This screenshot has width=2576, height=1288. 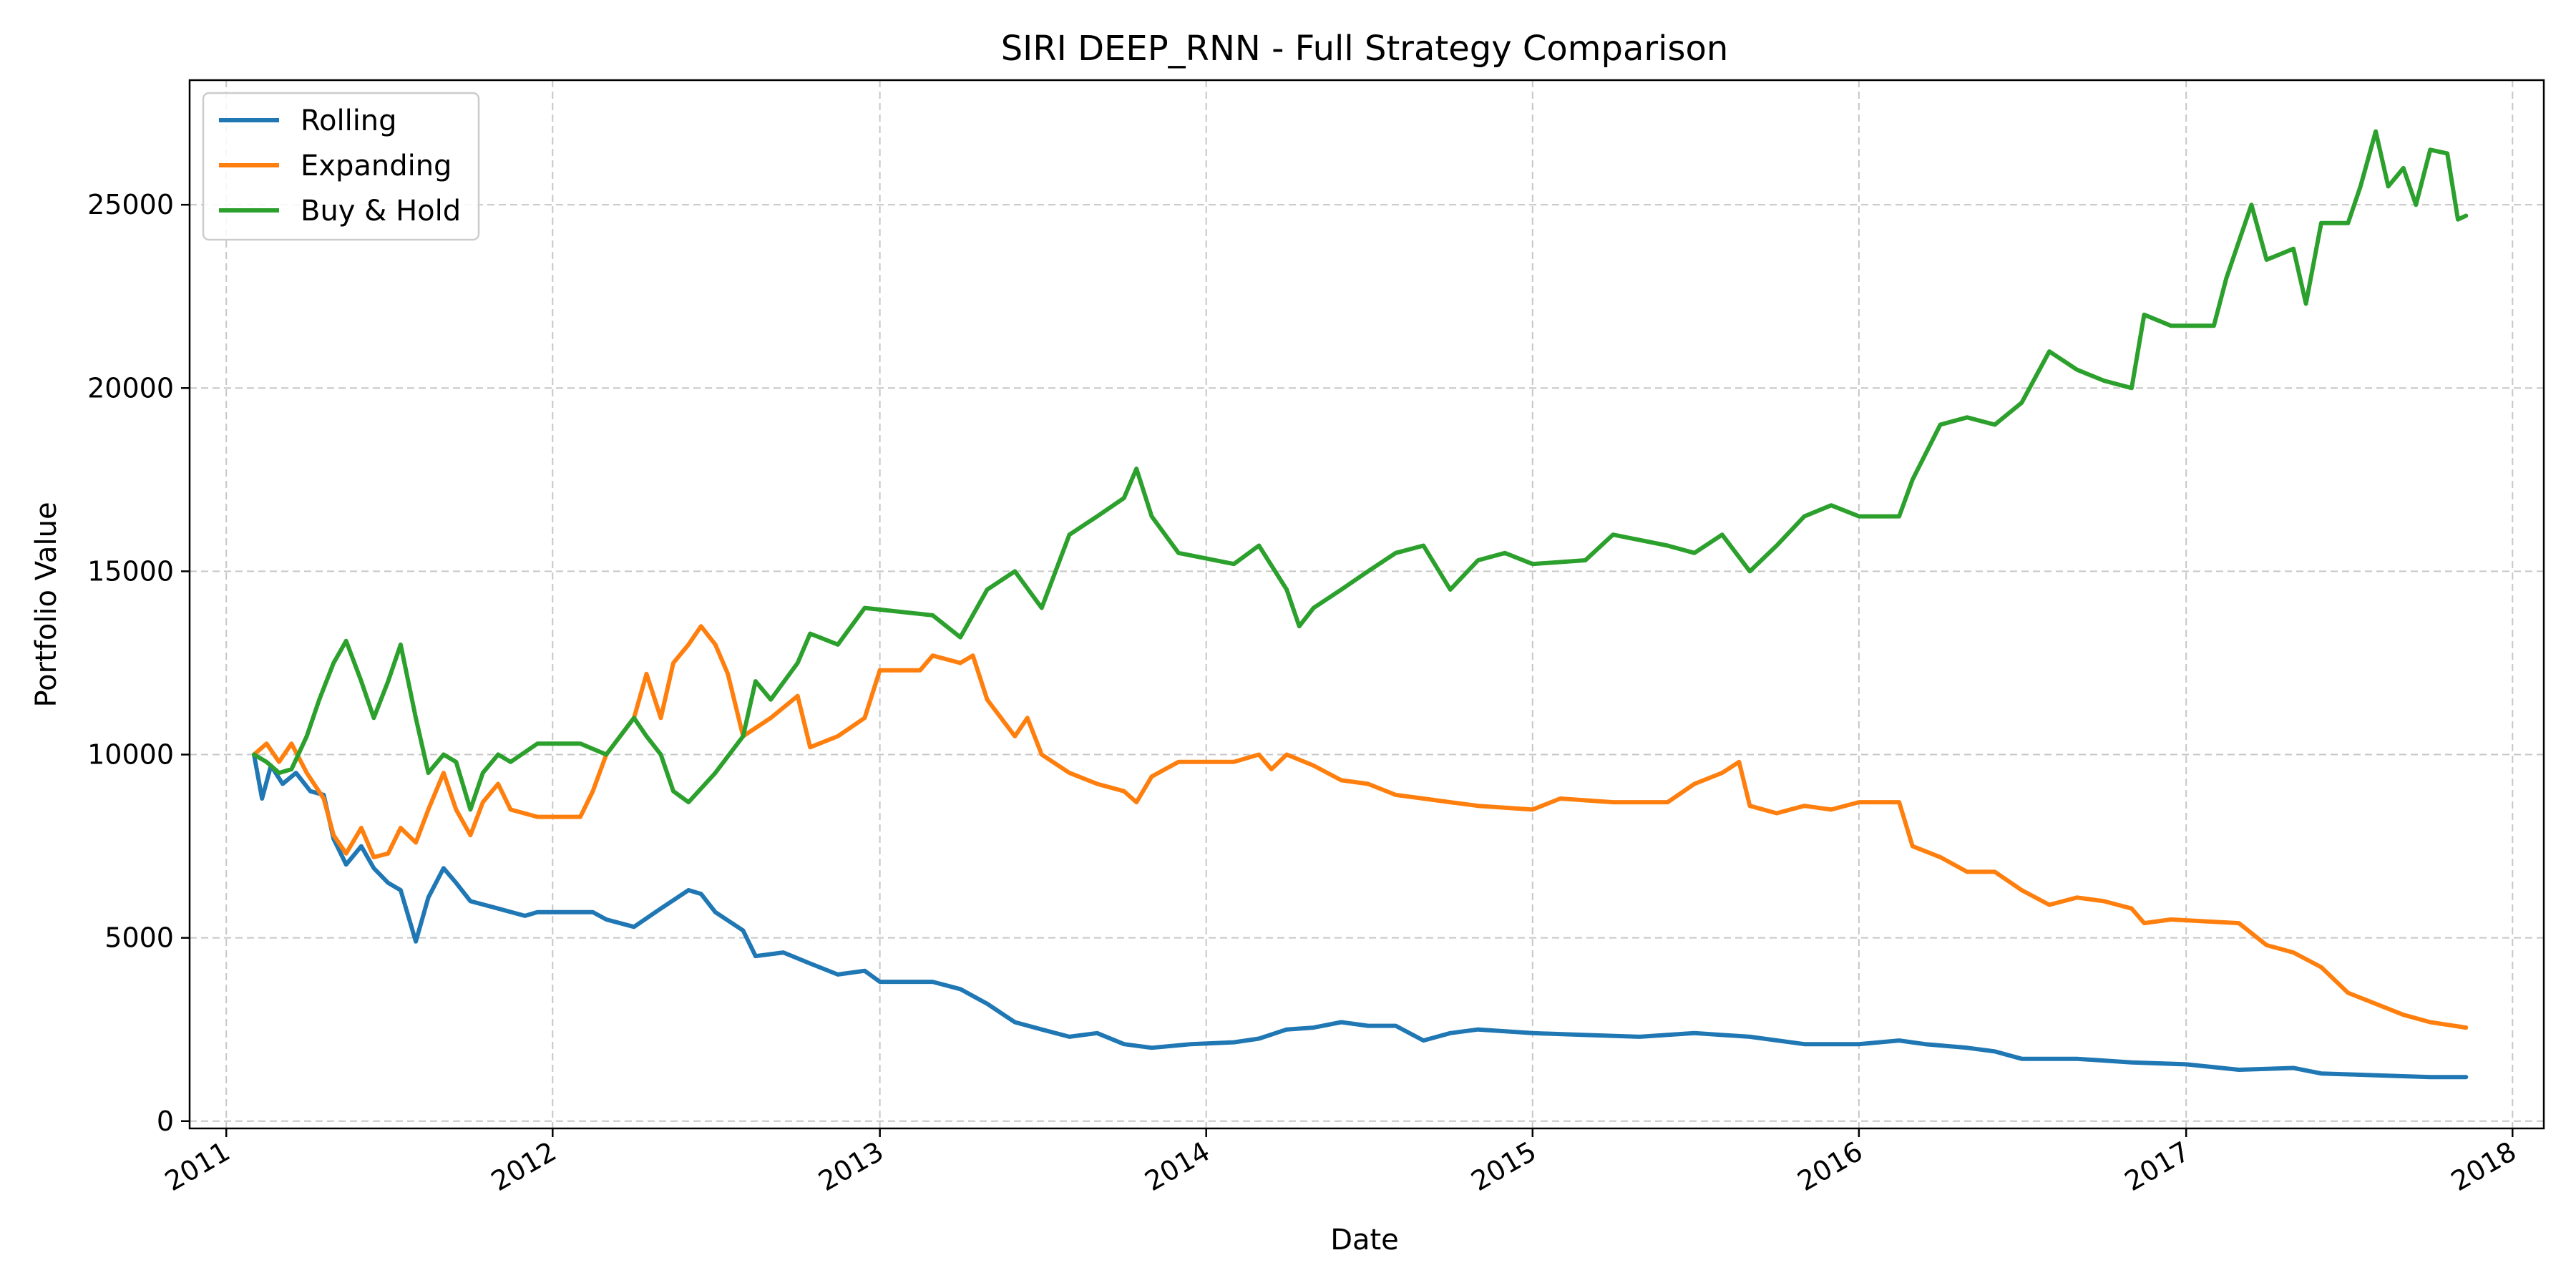 I want to click on legend-label: Buy & Hold, so click(x=381, y=211).